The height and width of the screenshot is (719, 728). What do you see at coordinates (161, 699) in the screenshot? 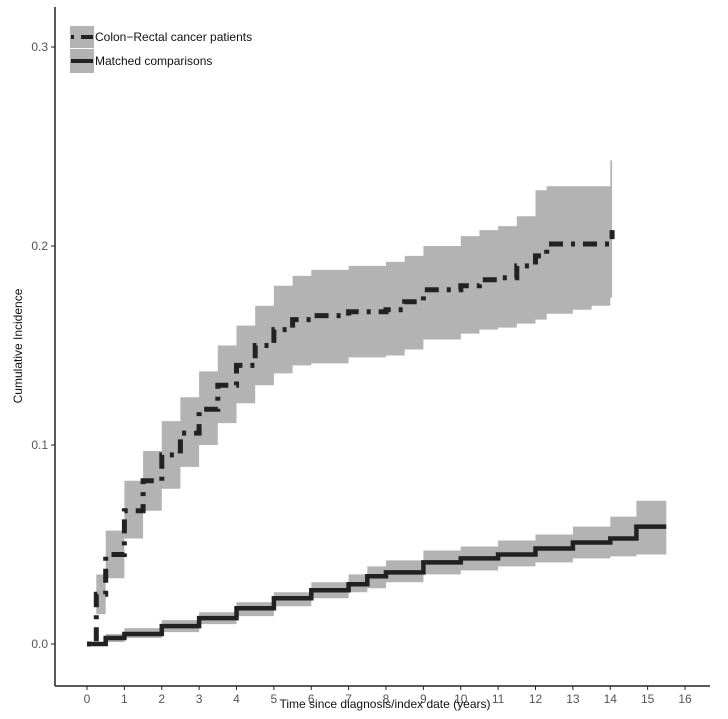
I see `x-tick-label: 2` at bounding box center [161, 699].